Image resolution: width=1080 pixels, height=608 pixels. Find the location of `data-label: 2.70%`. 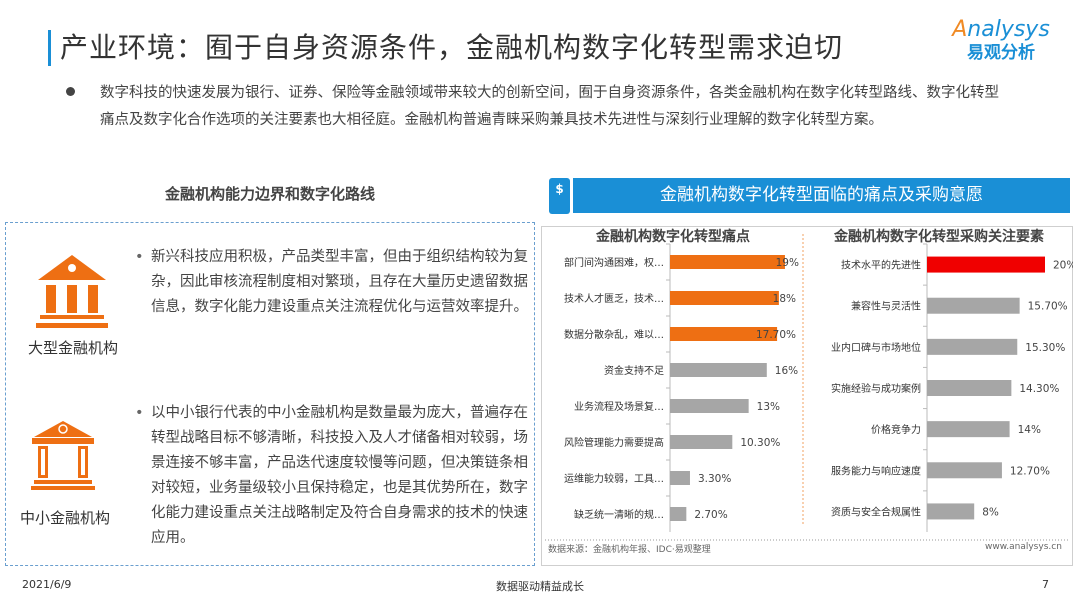

data-label: 2.70% is located at coordinates (710, 515).